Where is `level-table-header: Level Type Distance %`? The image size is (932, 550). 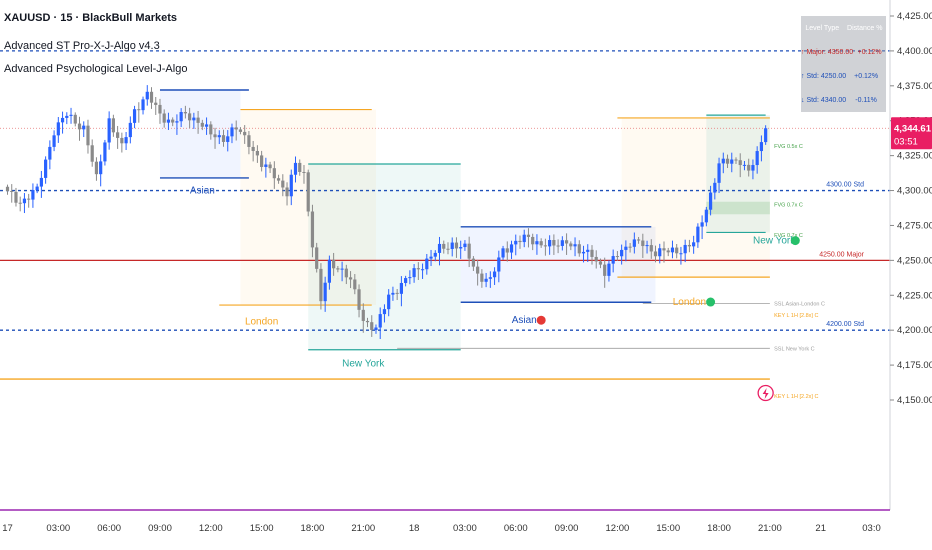 level-table-header: Level Type Distance % is located at coordinates (843, 28).